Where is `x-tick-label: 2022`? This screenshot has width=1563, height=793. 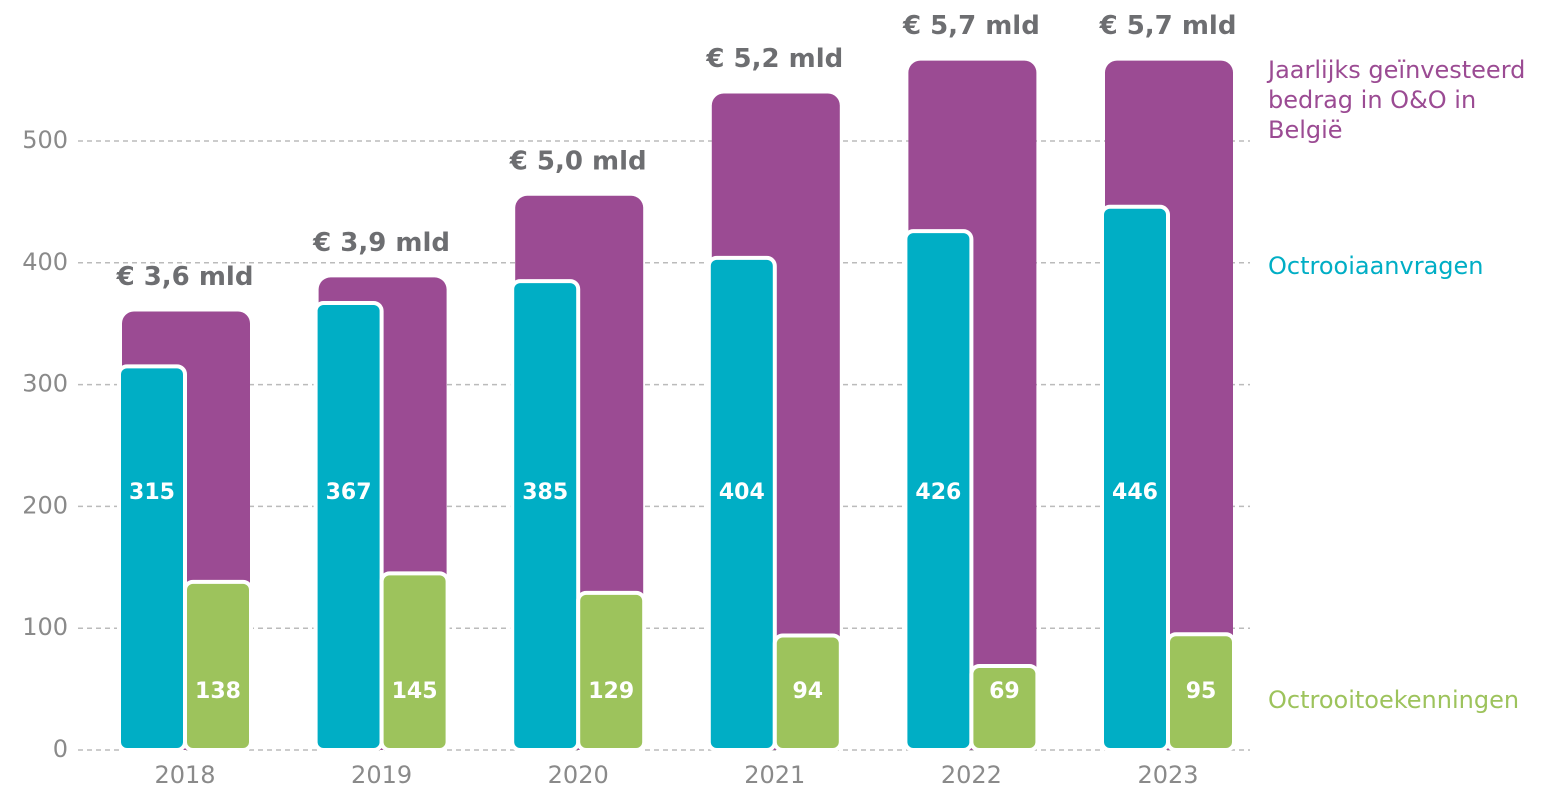
x-tick-label: 2022 is located at coordinates (971, 775).